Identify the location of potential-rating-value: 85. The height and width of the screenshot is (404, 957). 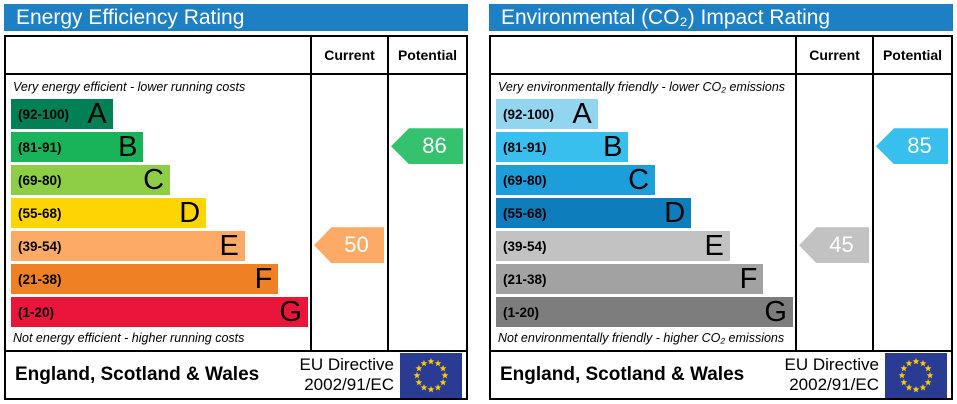
(919, 146).